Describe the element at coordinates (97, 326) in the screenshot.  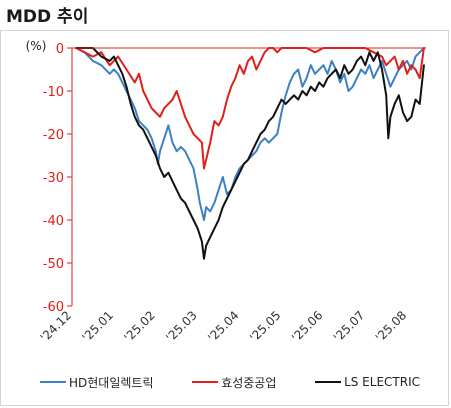
I see `x-tick-label: '25.01` at that location.